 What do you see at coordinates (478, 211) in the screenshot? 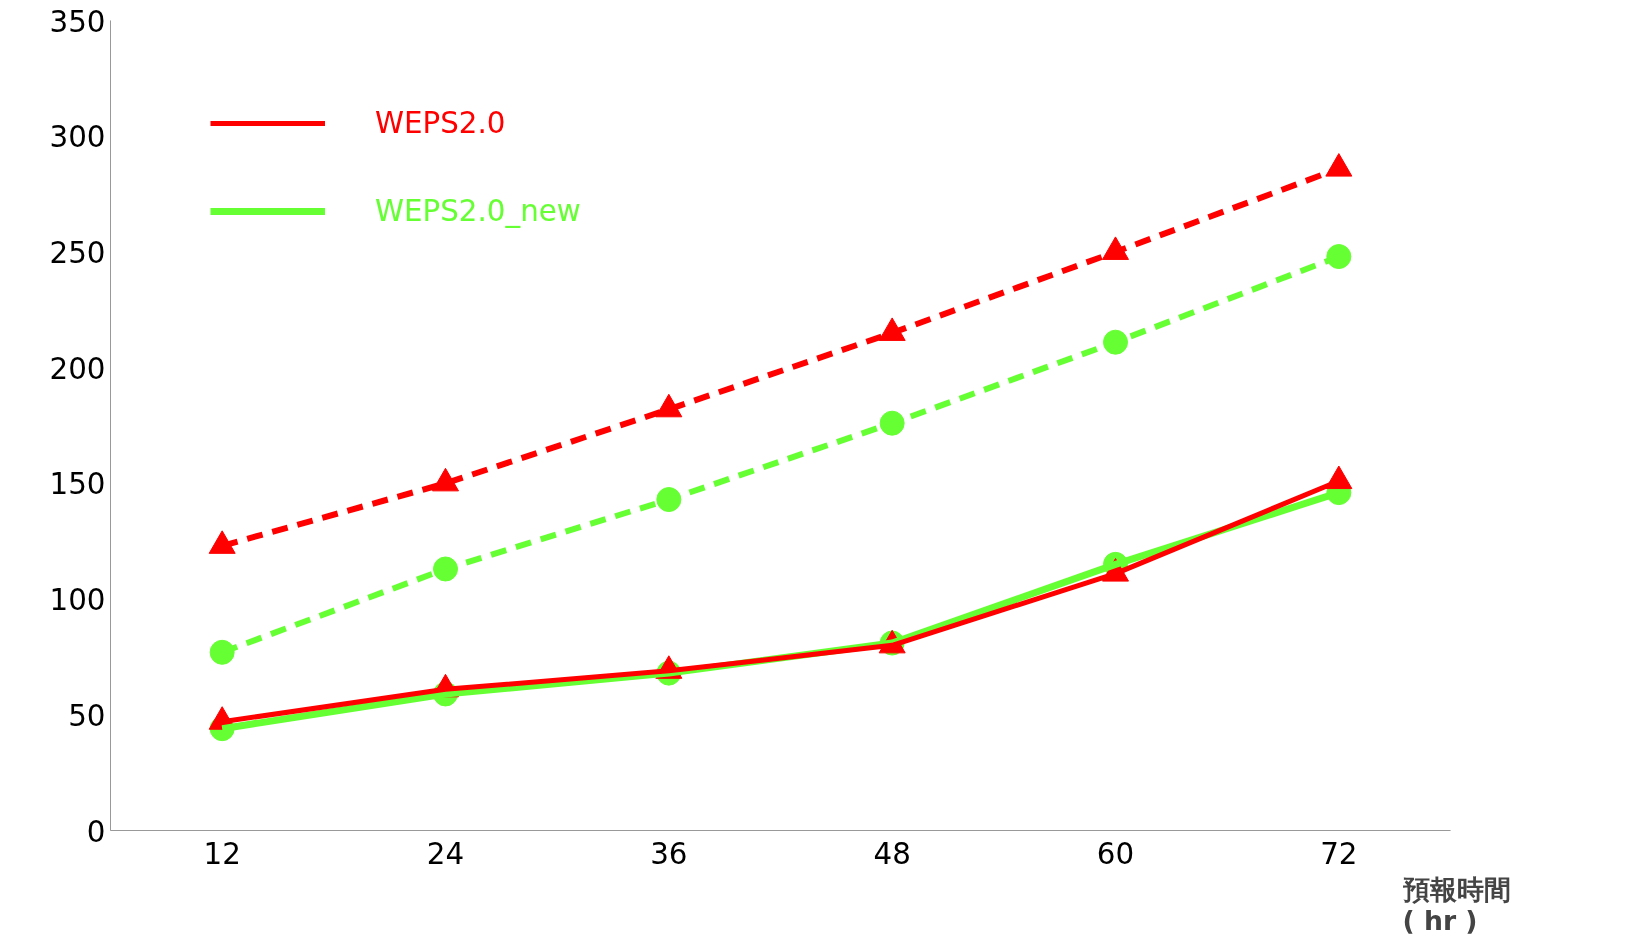
I see `legend-label: WEPS2.0_new` at bounding box center [478, 211].